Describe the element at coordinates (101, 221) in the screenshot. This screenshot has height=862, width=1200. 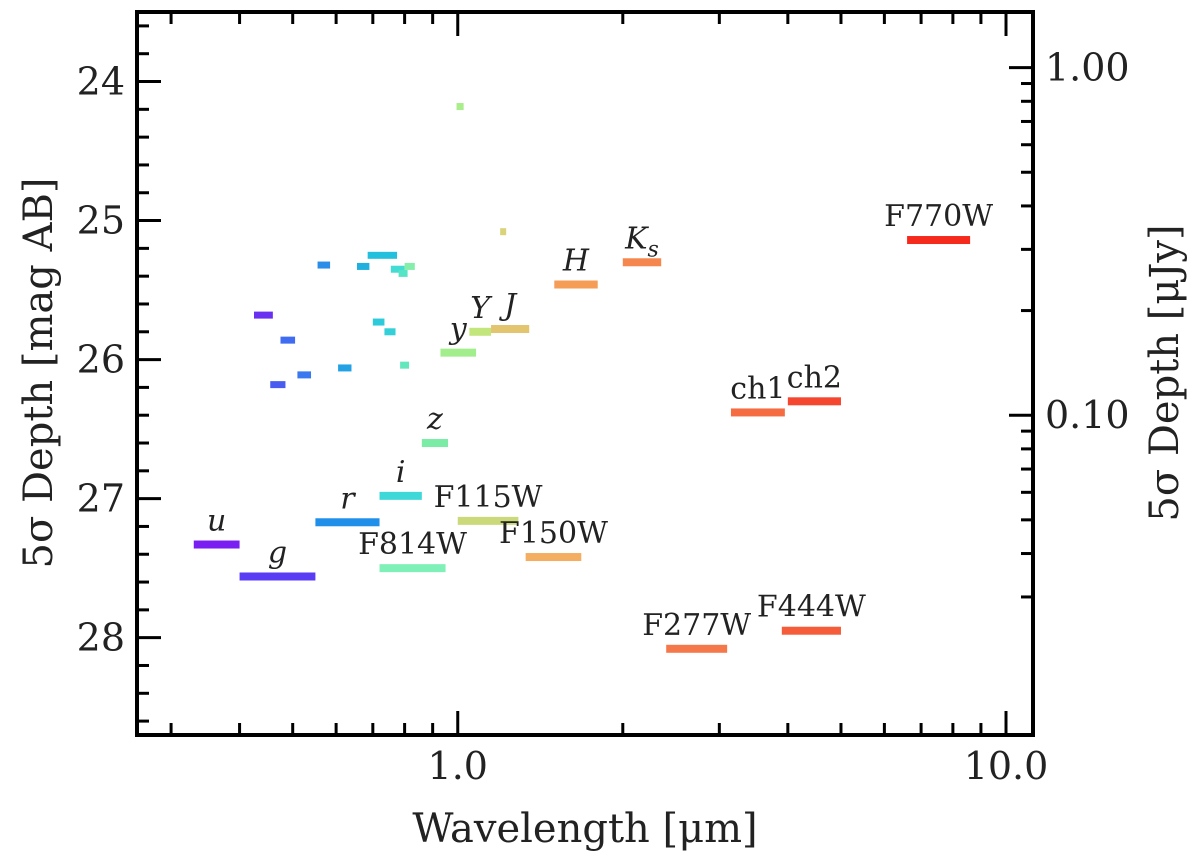
I see `y-tick-label: 25` at that location.